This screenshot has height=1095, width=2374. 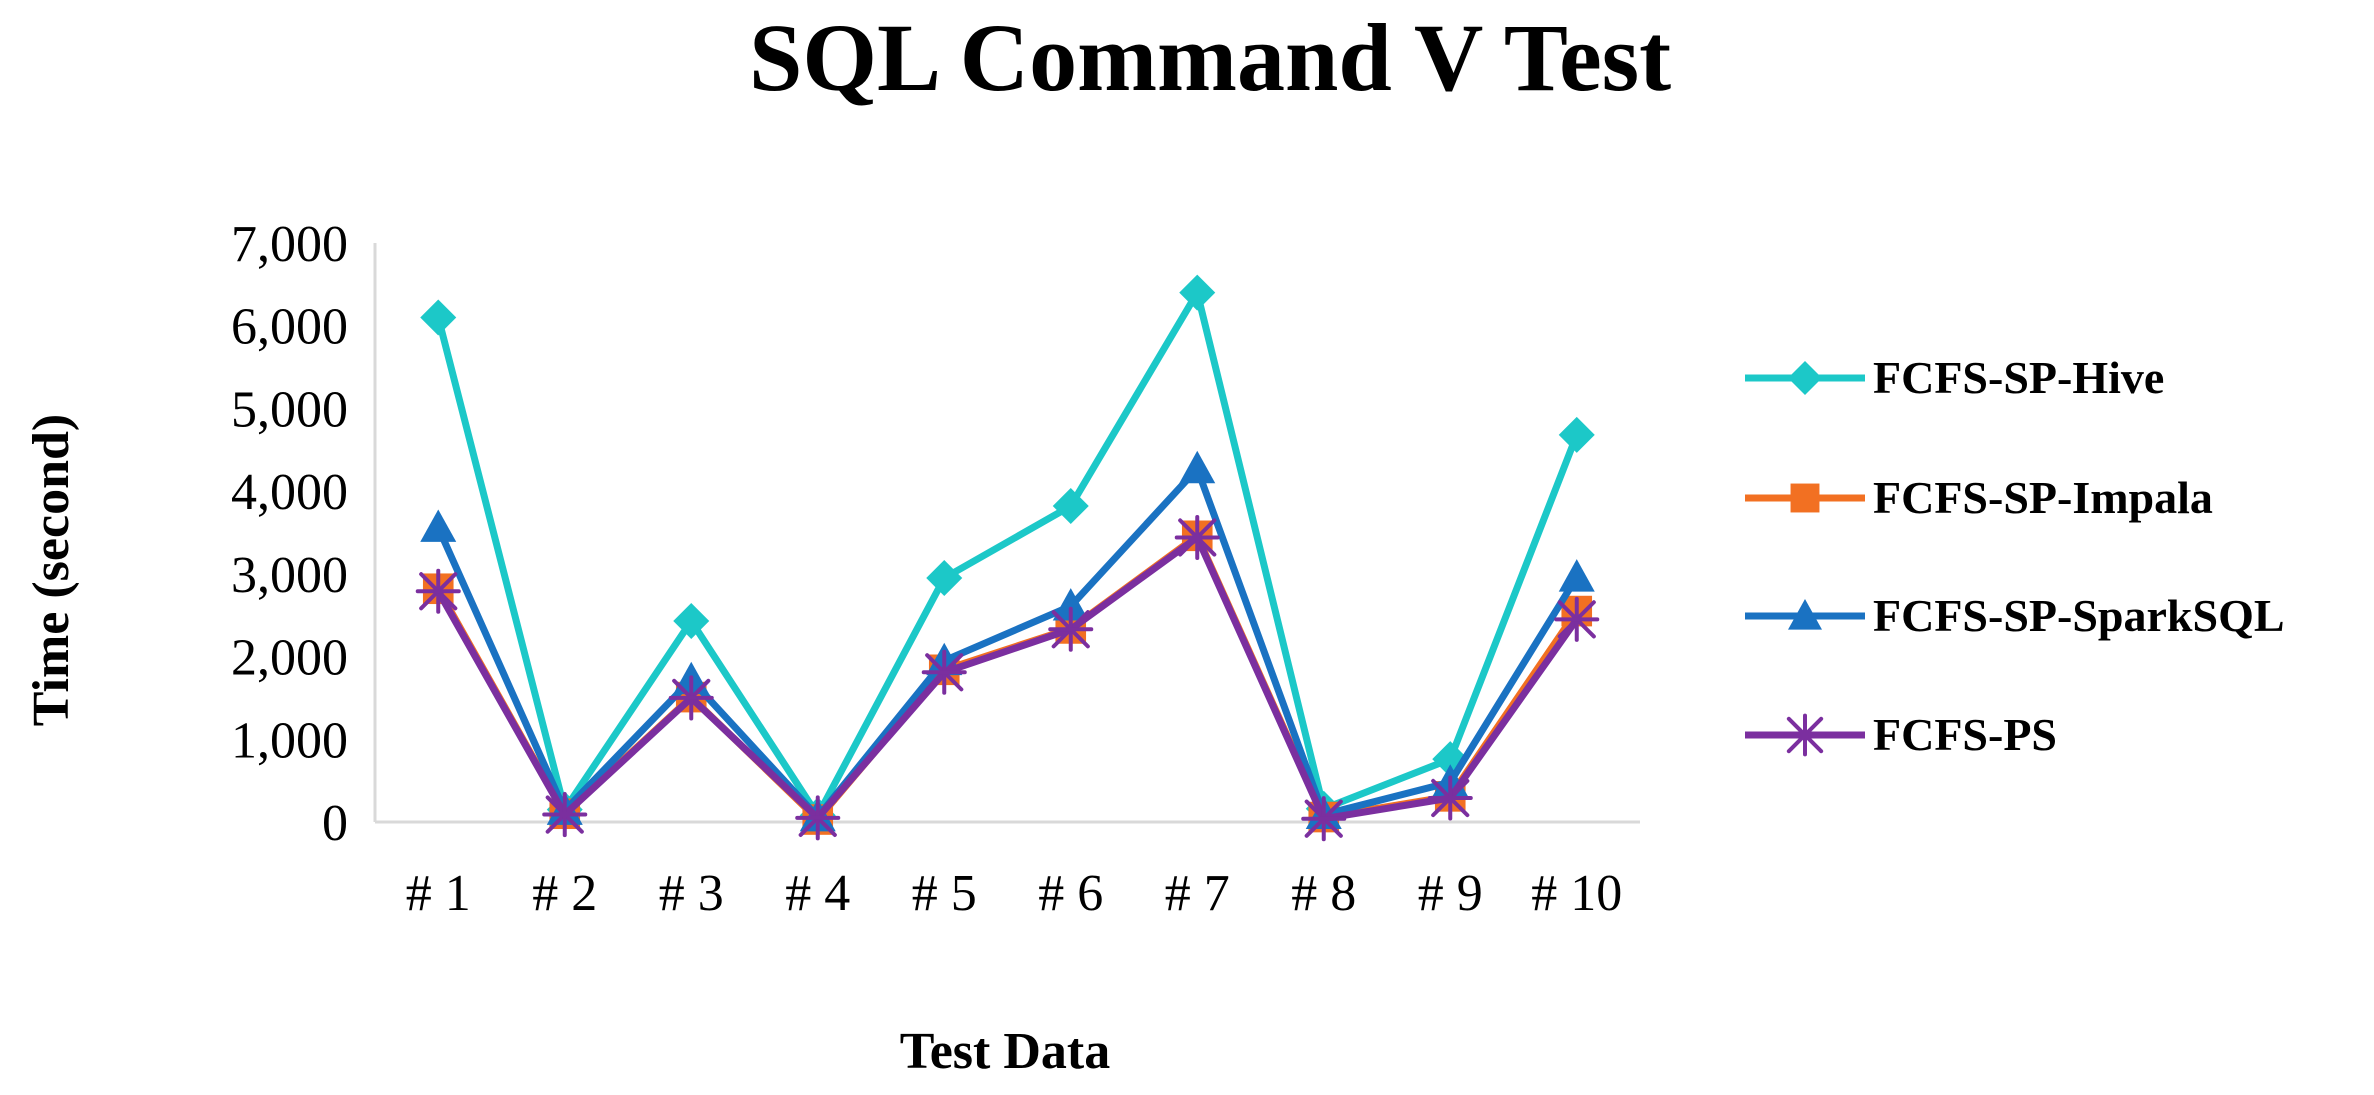 I want to click on x-tick-label: # 7, so click(x=1197, y=893).